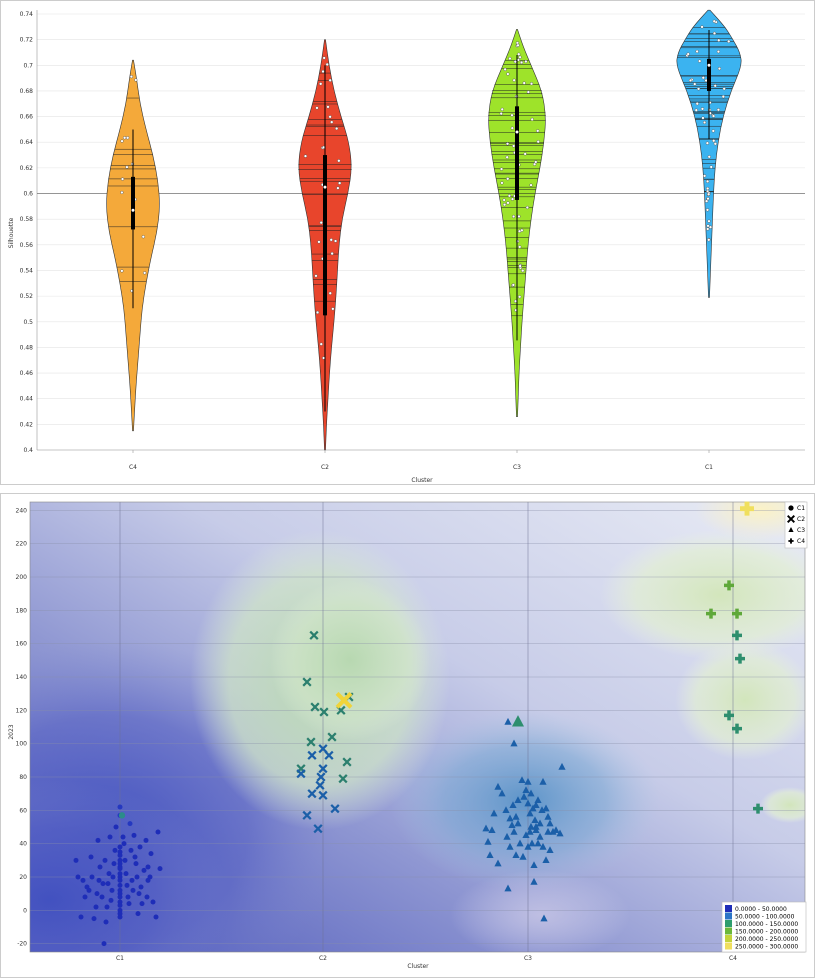  I want to click on violin-median, so click(325, 187).